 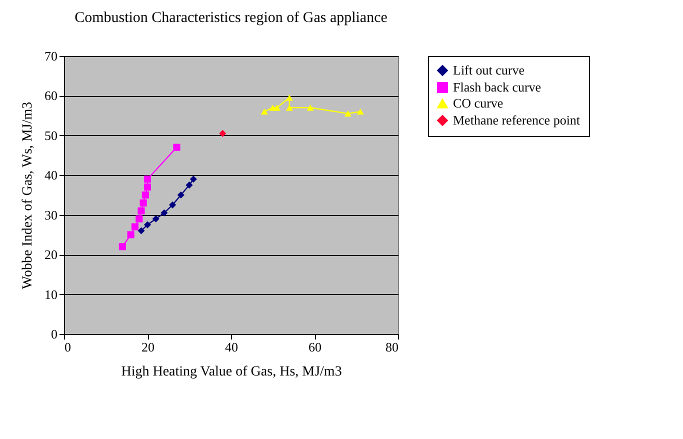 I want to click on x-tick-label: 80, so click(x=392, y=347).